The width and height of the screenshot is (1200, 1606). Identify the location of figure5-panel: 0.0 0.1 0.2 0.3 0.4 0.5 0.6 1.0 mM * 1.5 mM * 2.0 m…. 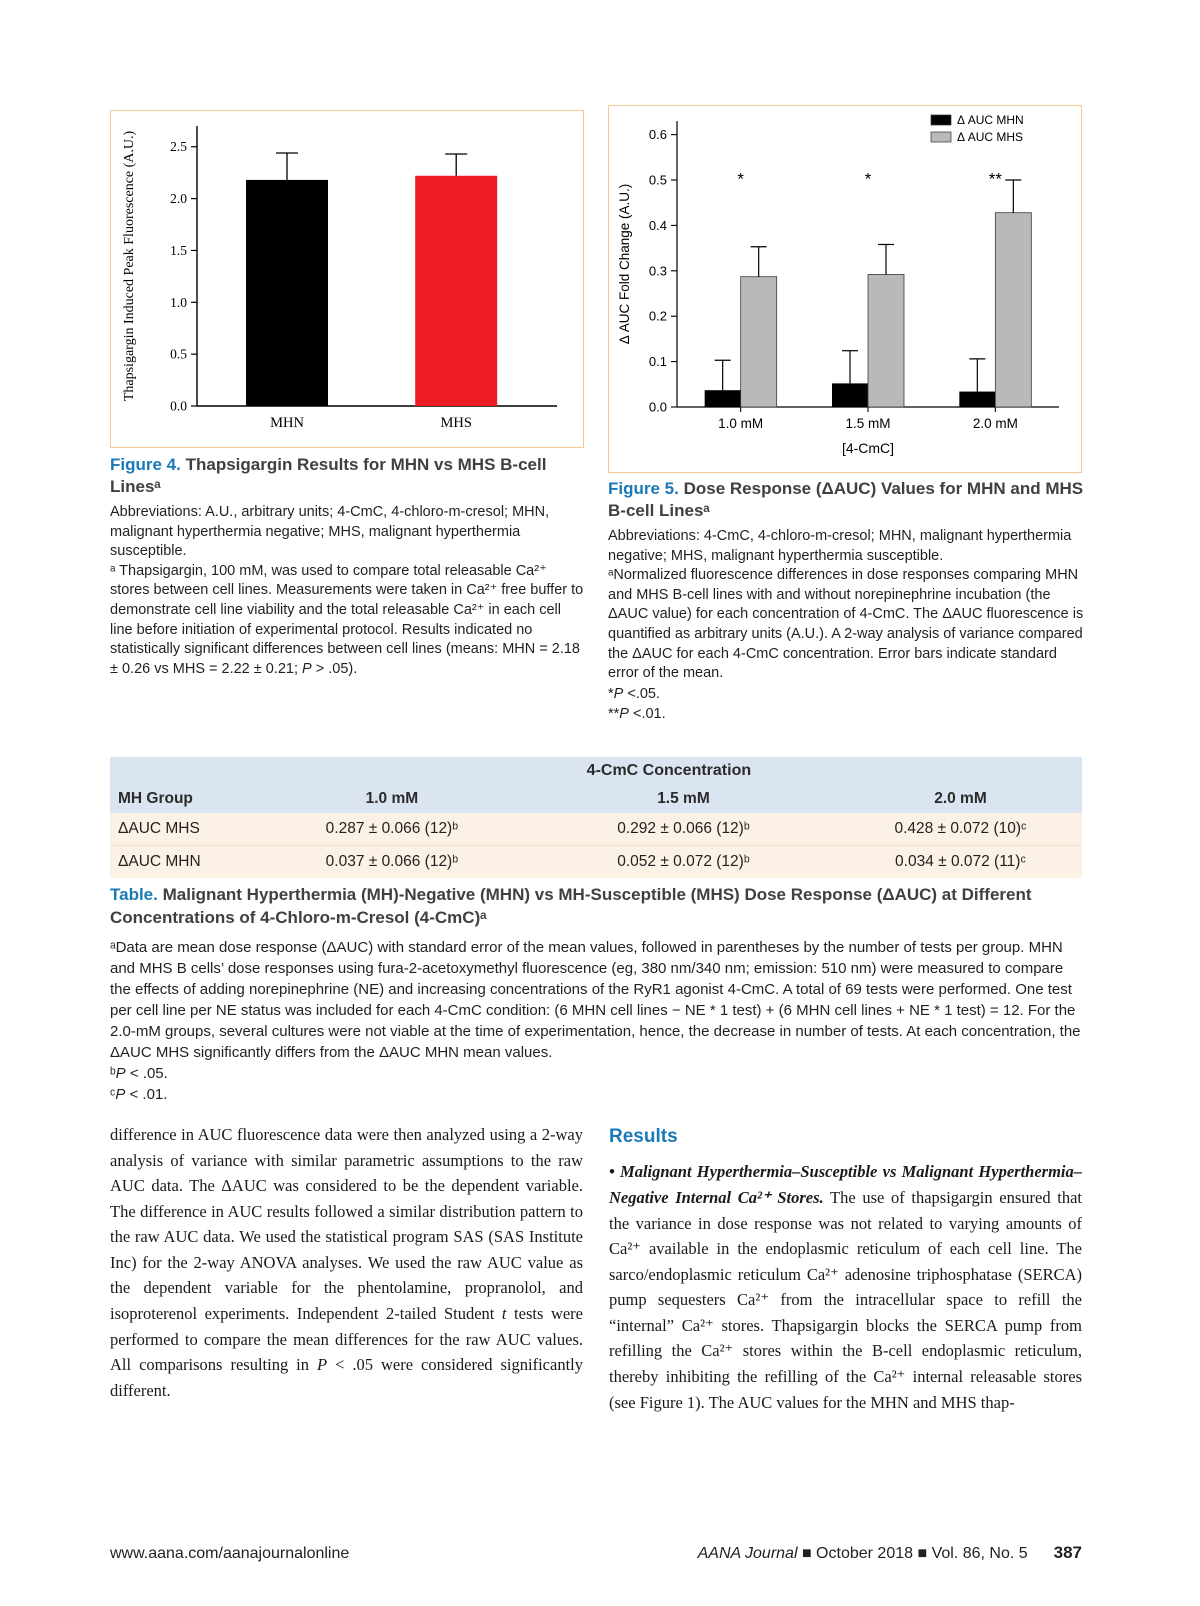
(845, 289).